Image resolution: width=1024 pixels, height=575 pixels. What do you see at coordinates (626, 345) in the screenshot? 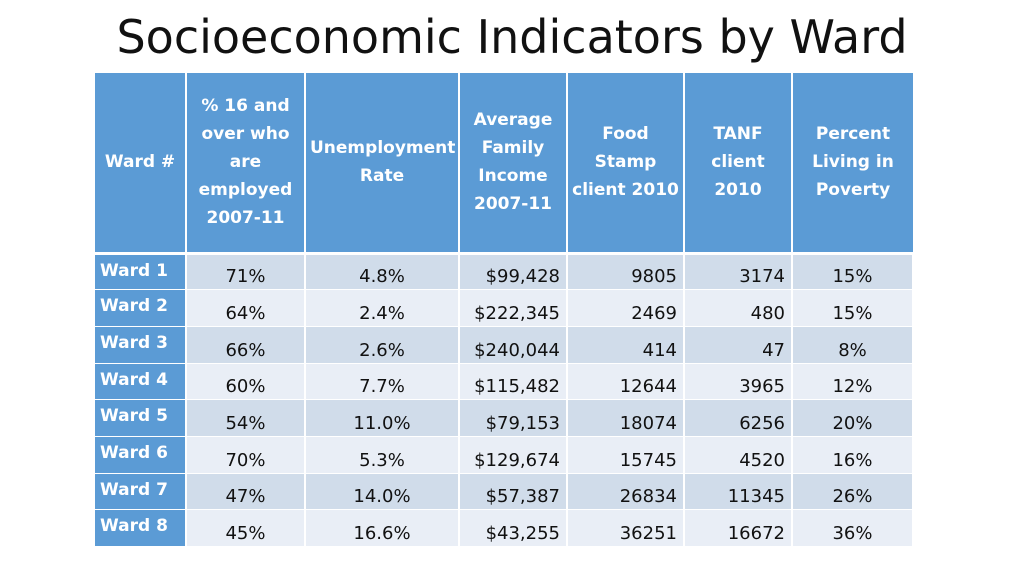
I see `food-stamp-cell: 414` at bounding box center [626, 345].